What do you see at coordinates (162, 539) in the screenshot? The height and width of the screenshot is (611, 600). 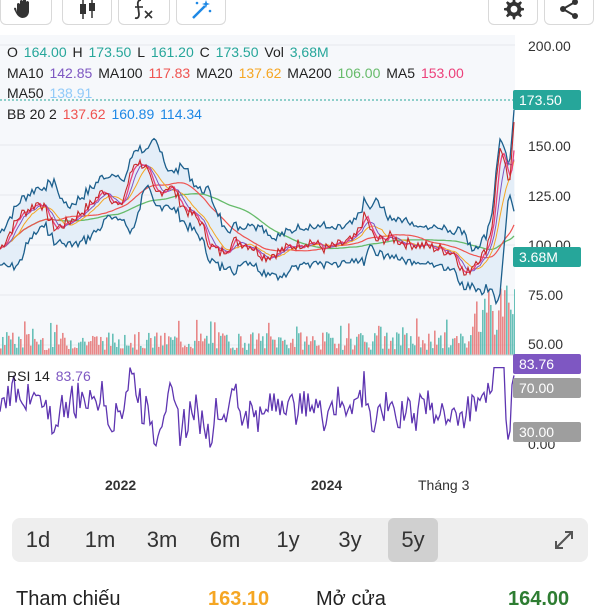 I see `range-3m: 3m` at bounding box center [162, 539].